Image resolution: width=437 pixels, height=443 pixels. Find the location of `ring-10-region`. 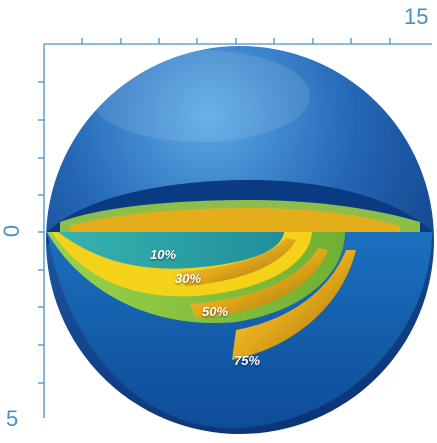

ring-10-region is located at coordinates (171, 250).